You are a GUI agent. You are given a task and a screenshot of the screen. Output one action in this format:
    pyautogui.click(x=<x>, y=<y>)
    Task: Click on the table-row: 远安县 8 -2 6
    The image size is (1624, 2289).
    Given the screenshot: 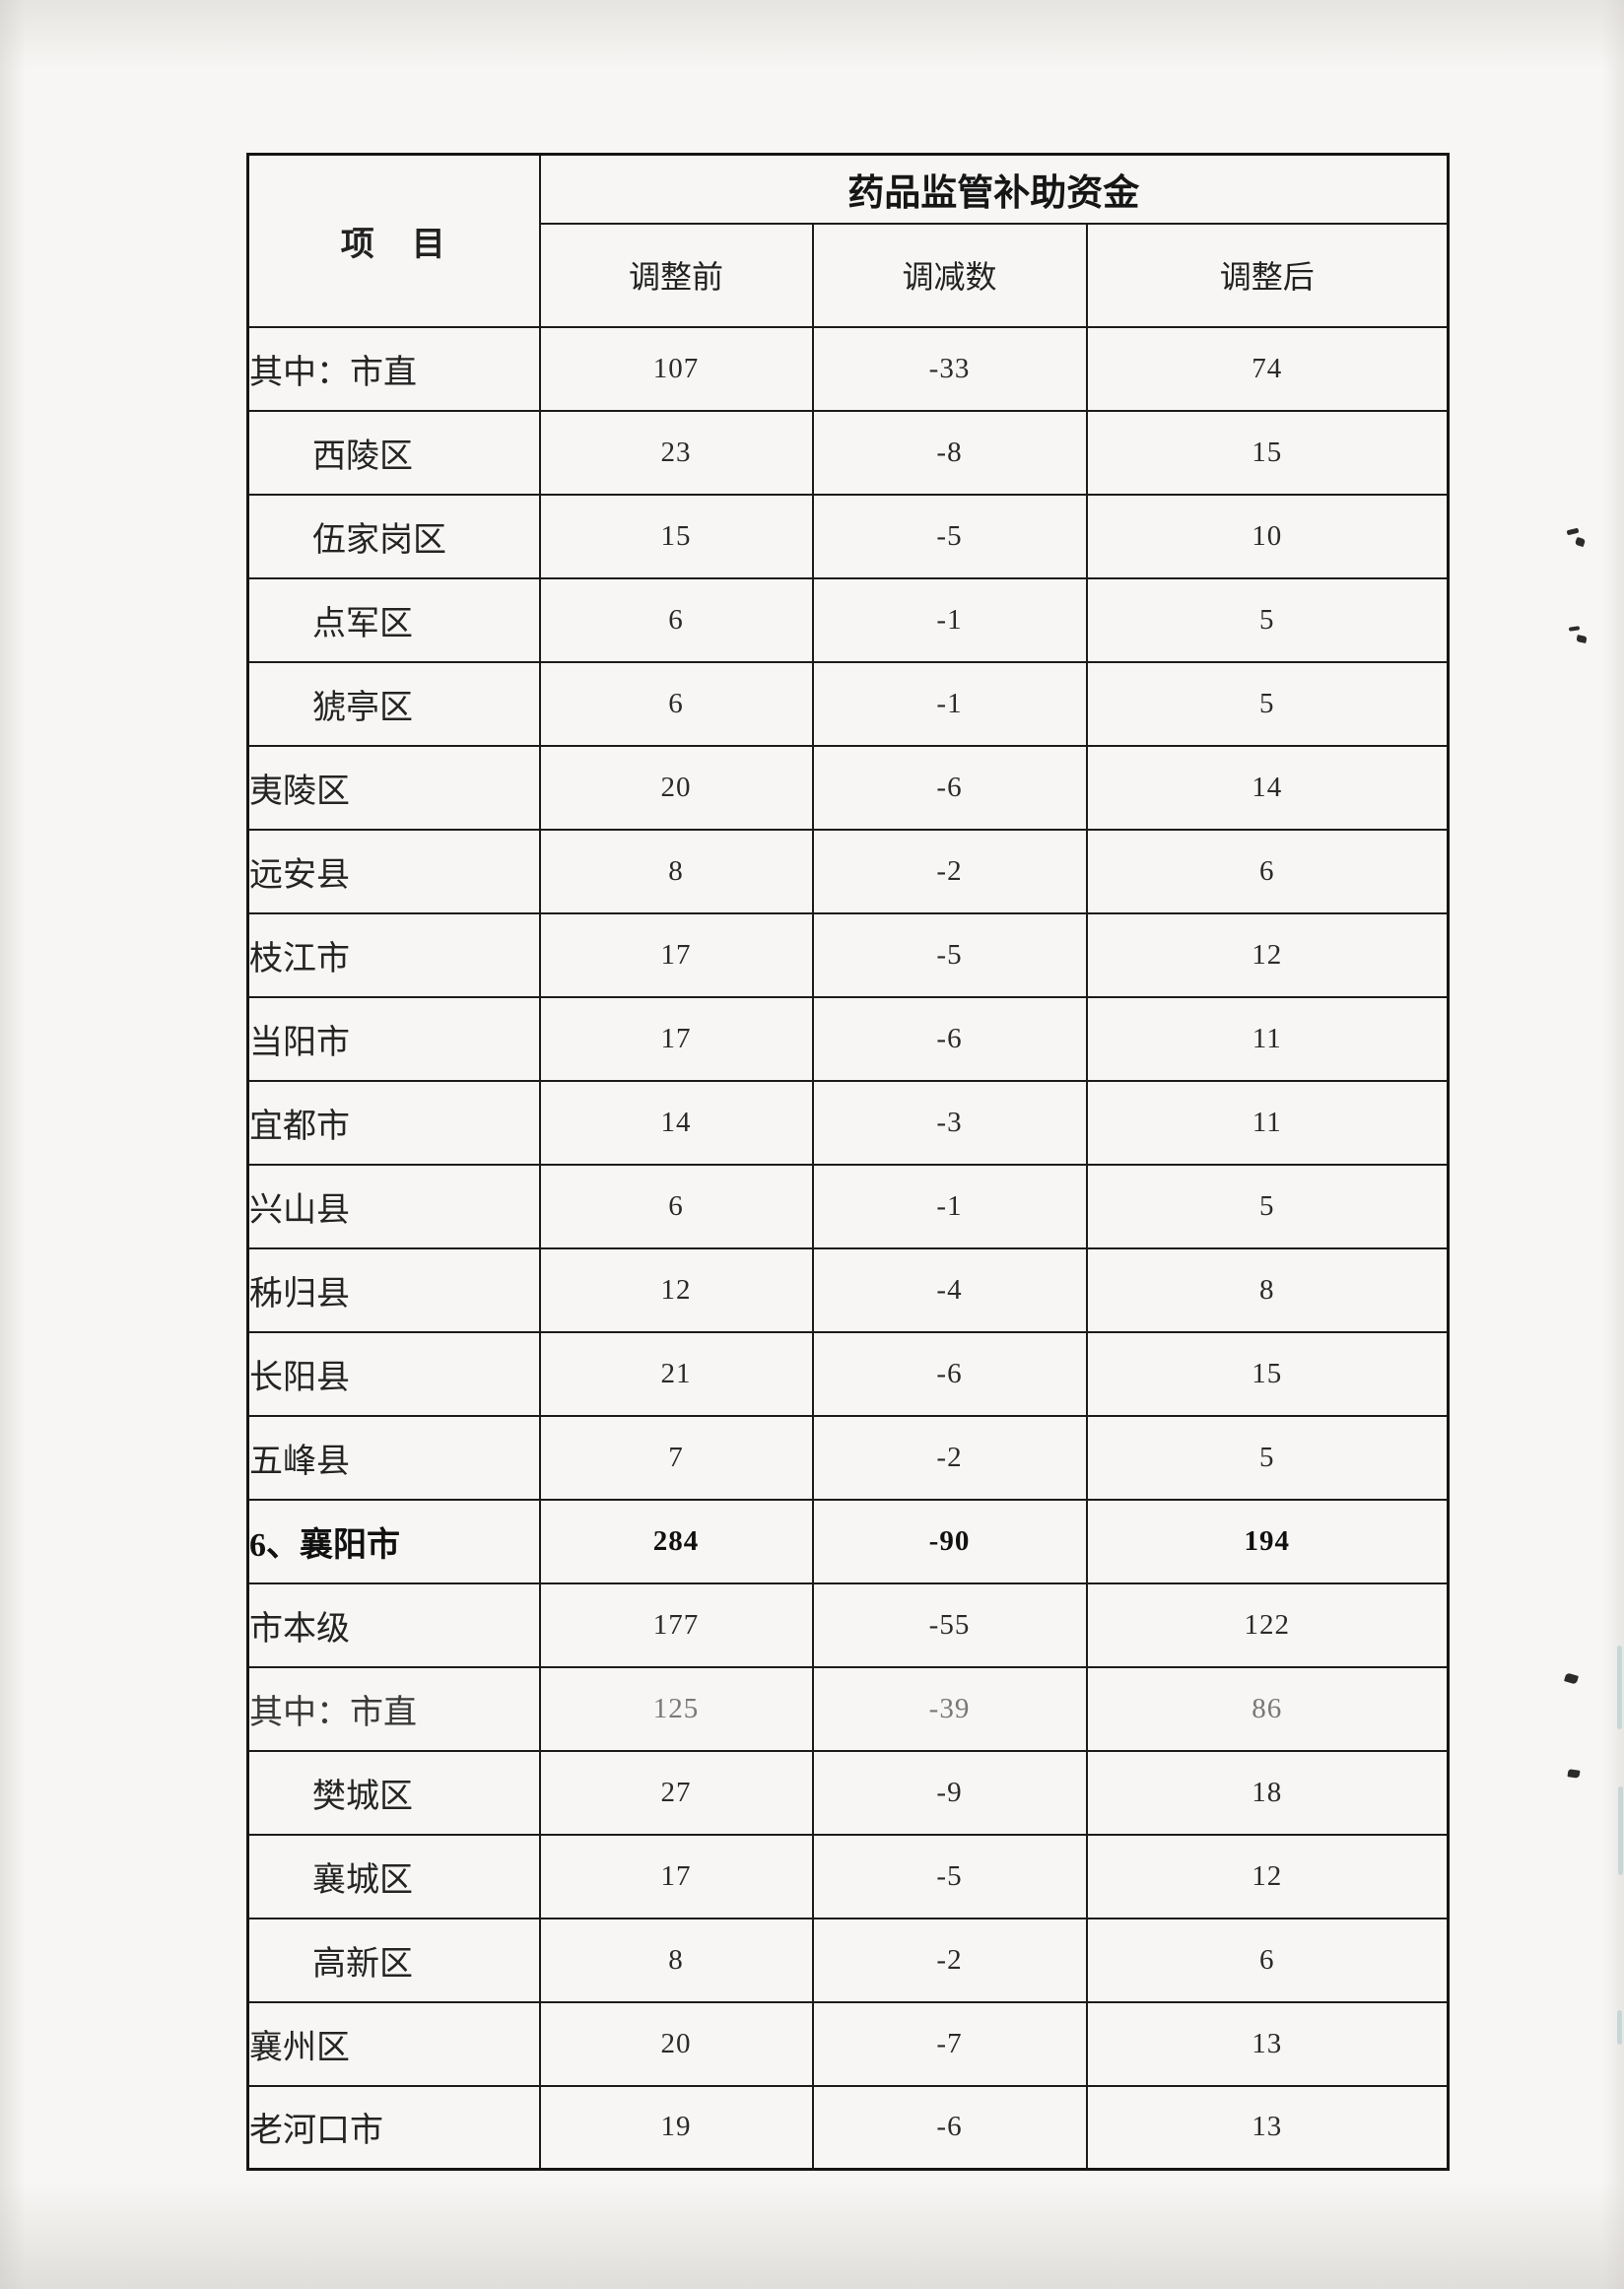 What is the action you would take?
    pyautogui.click(x=848, y=871)
    